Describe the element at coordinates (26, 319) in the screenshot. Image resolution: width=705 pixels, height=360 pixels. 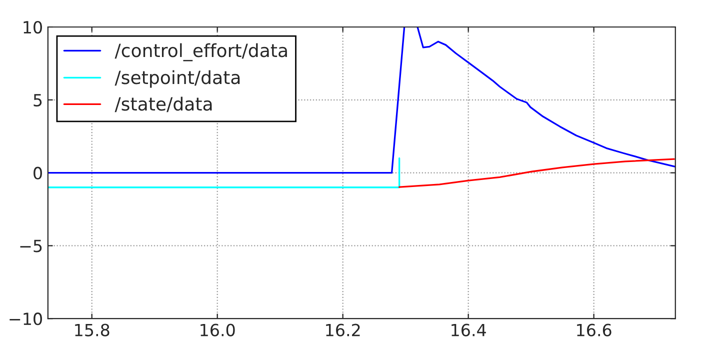
I see `y-tick-label: −10` at that location.